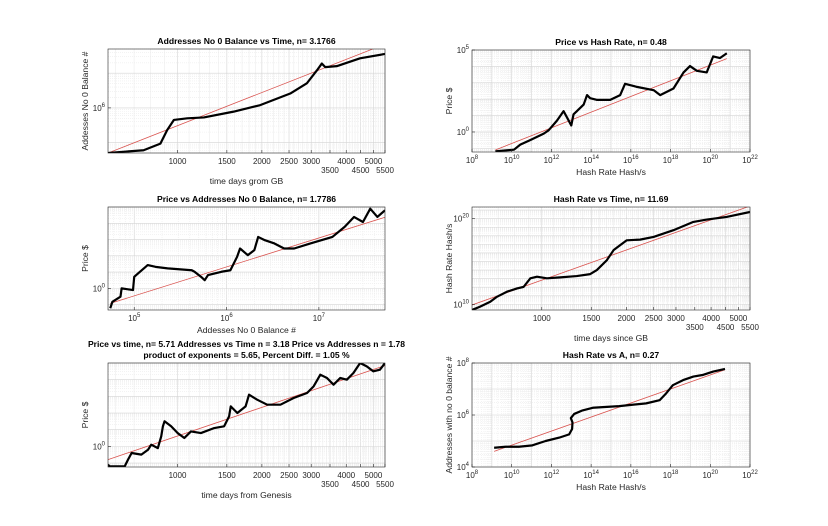 The width and height of the screenshot is (828, 526). I want to click on x-tick-label: 10⁷, so click(319, 318).